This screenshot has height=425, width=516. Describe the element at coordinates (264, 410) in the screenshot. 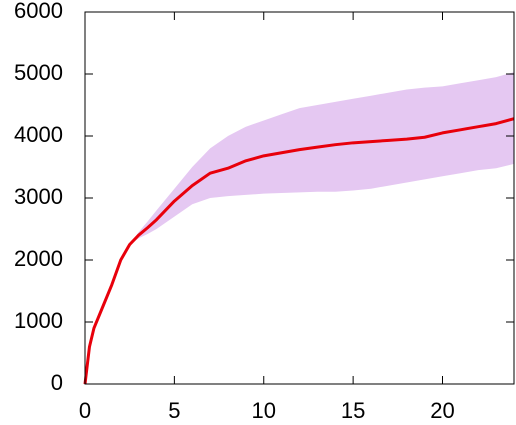

I see `x-tick-label: 10` at that location.